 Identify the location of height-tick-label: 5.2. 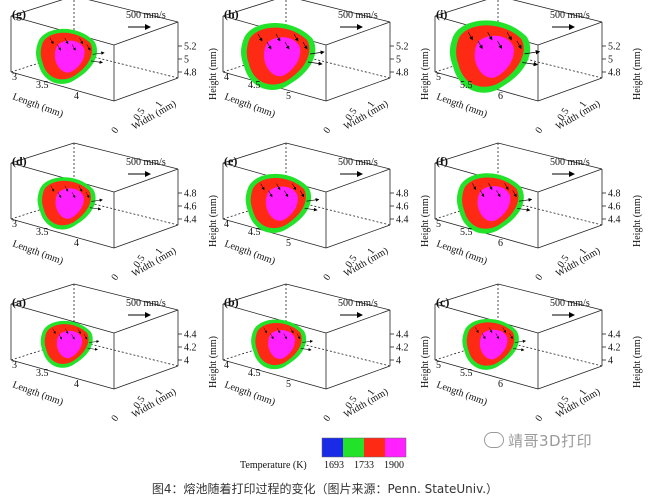
(402, 47).